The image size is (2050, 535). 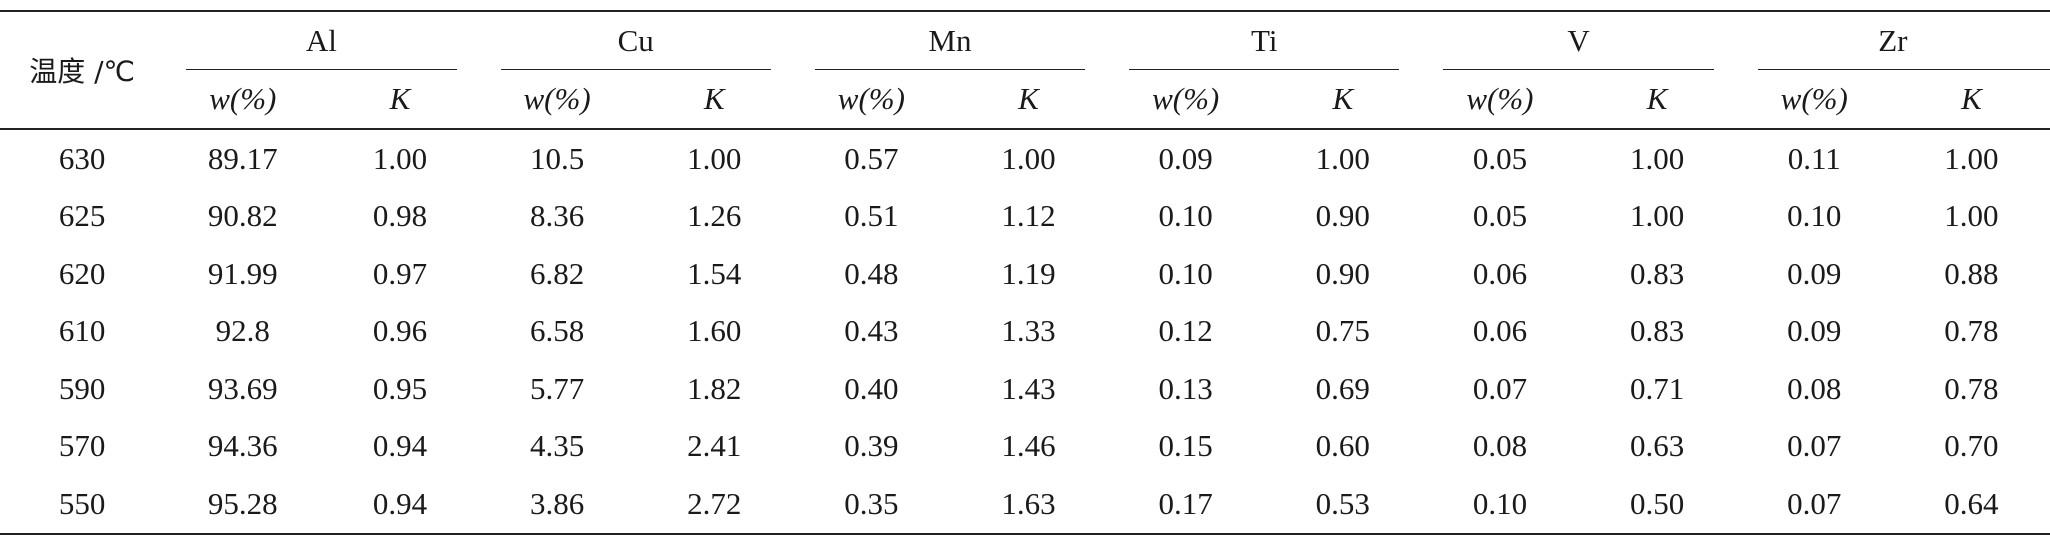 What do you see at coordinates (557, 158) in the screenshot?
I see `w-value-cell: 10.5` at bounding box center [557, 158].